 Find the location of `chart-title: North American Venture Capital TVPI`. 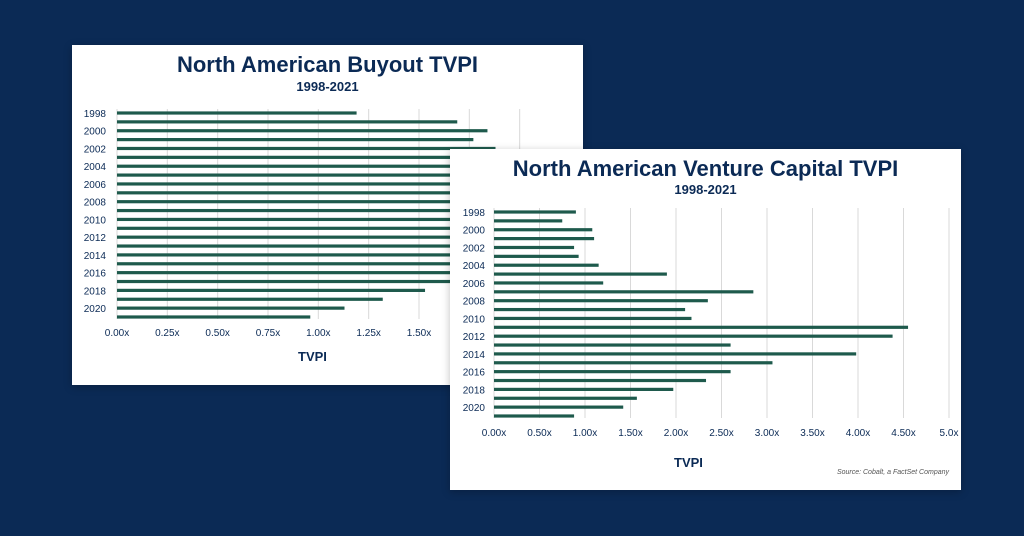

chart-title: North American Venture Capital TVPI is located at coordinates (705, 168).